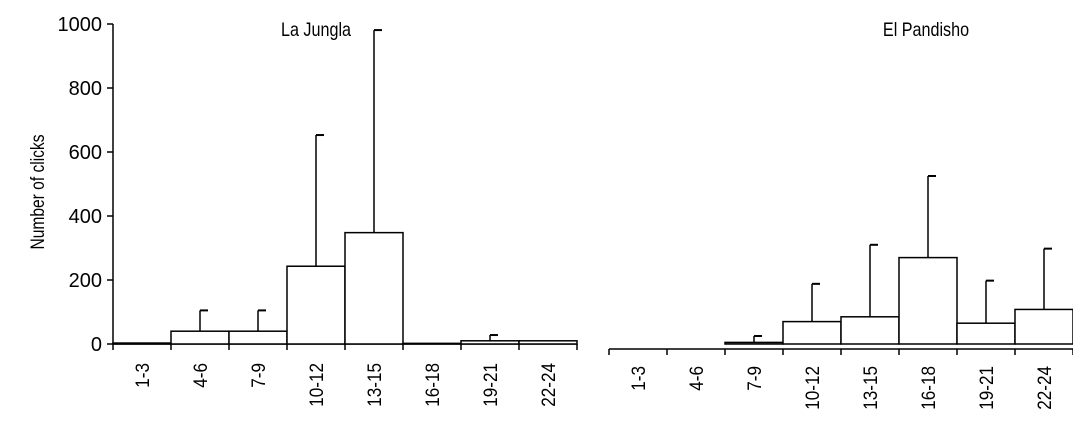  I want to click on y-tick-label: 0, so click(96, 345).